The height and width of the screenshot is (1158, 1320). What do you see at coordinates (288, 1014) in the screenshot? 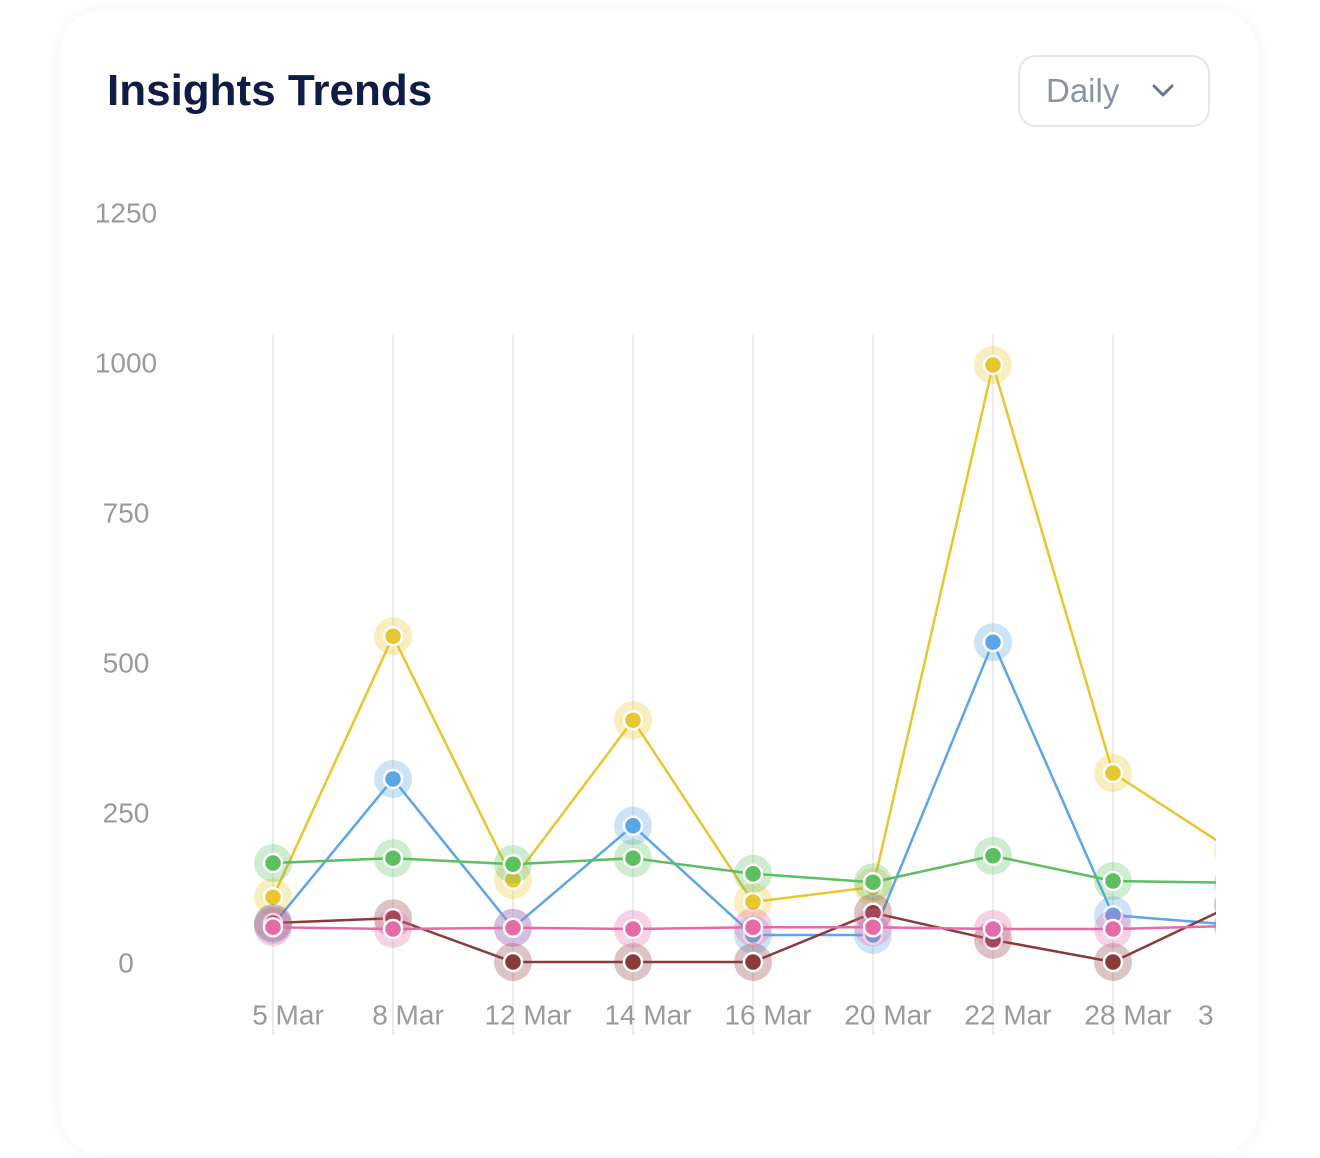
I see `x-tick-label: 5 Mar` at bounding box center [288, 1014].